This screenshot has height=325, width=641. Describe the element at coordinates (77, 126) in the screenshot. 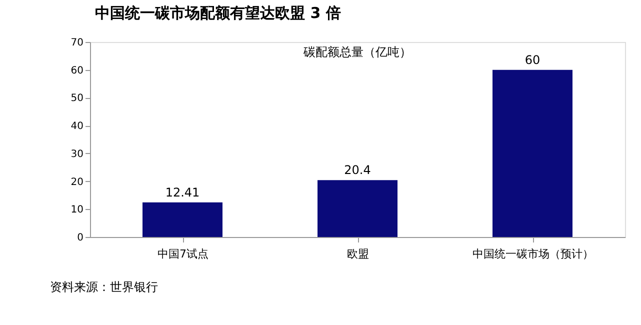

I see `y-tick-label: 40` at that location.